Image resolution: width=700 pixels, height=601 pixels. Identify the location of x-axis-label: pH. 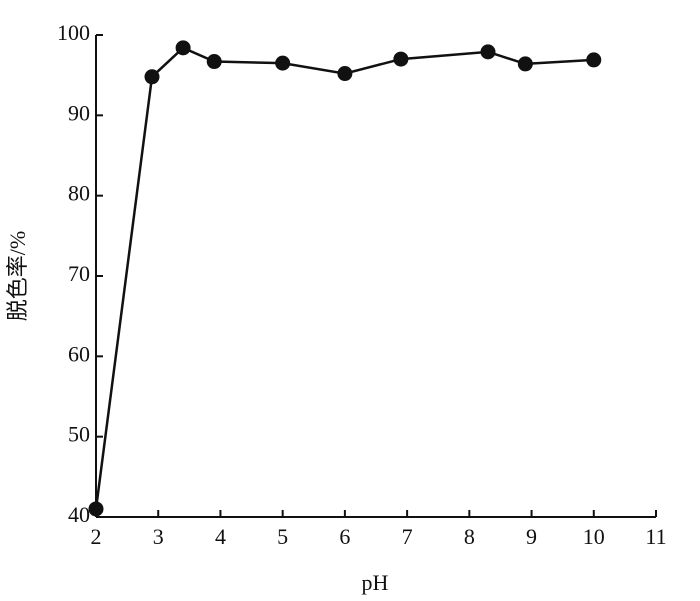
(375, 582).